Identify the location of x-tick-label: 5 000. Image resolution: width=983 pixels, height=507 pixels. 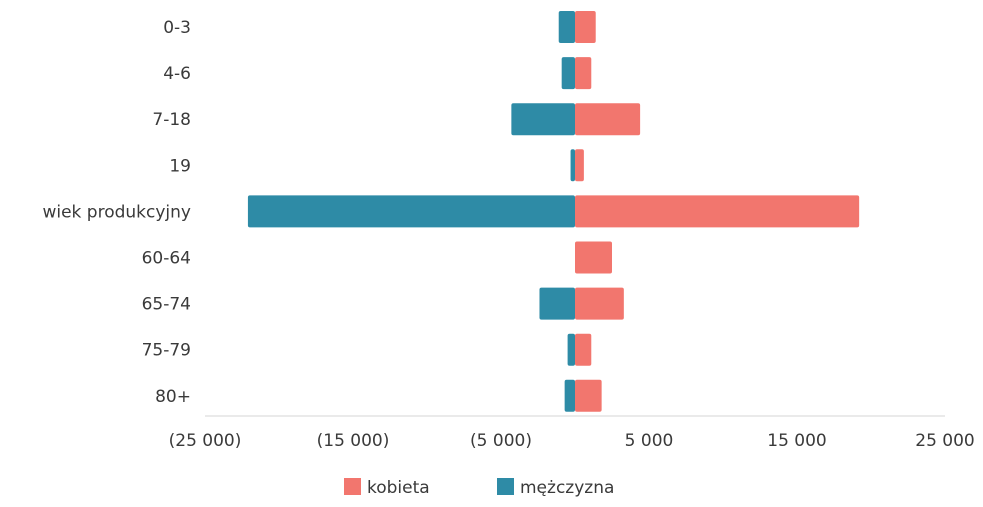
(649, 441).